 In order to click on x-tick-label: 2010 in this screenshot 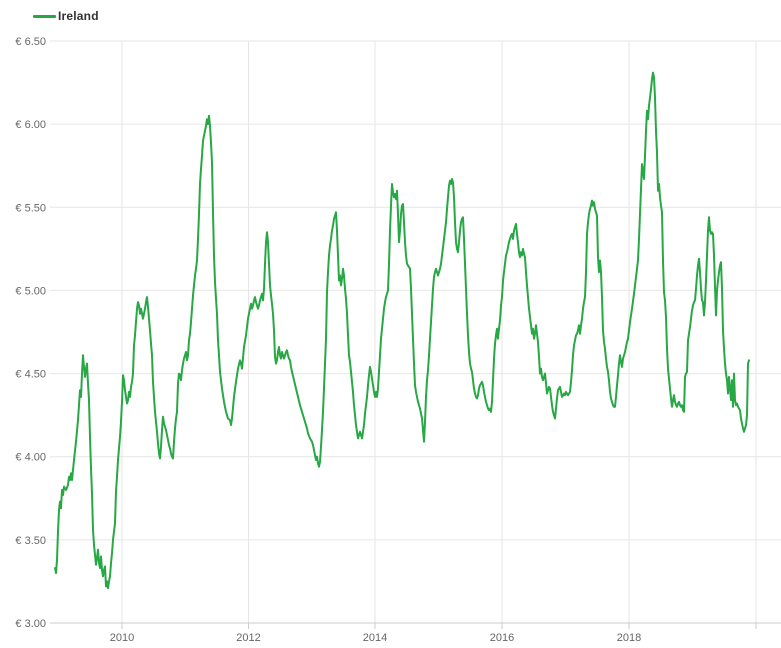, I will do `click(122, 638)`.